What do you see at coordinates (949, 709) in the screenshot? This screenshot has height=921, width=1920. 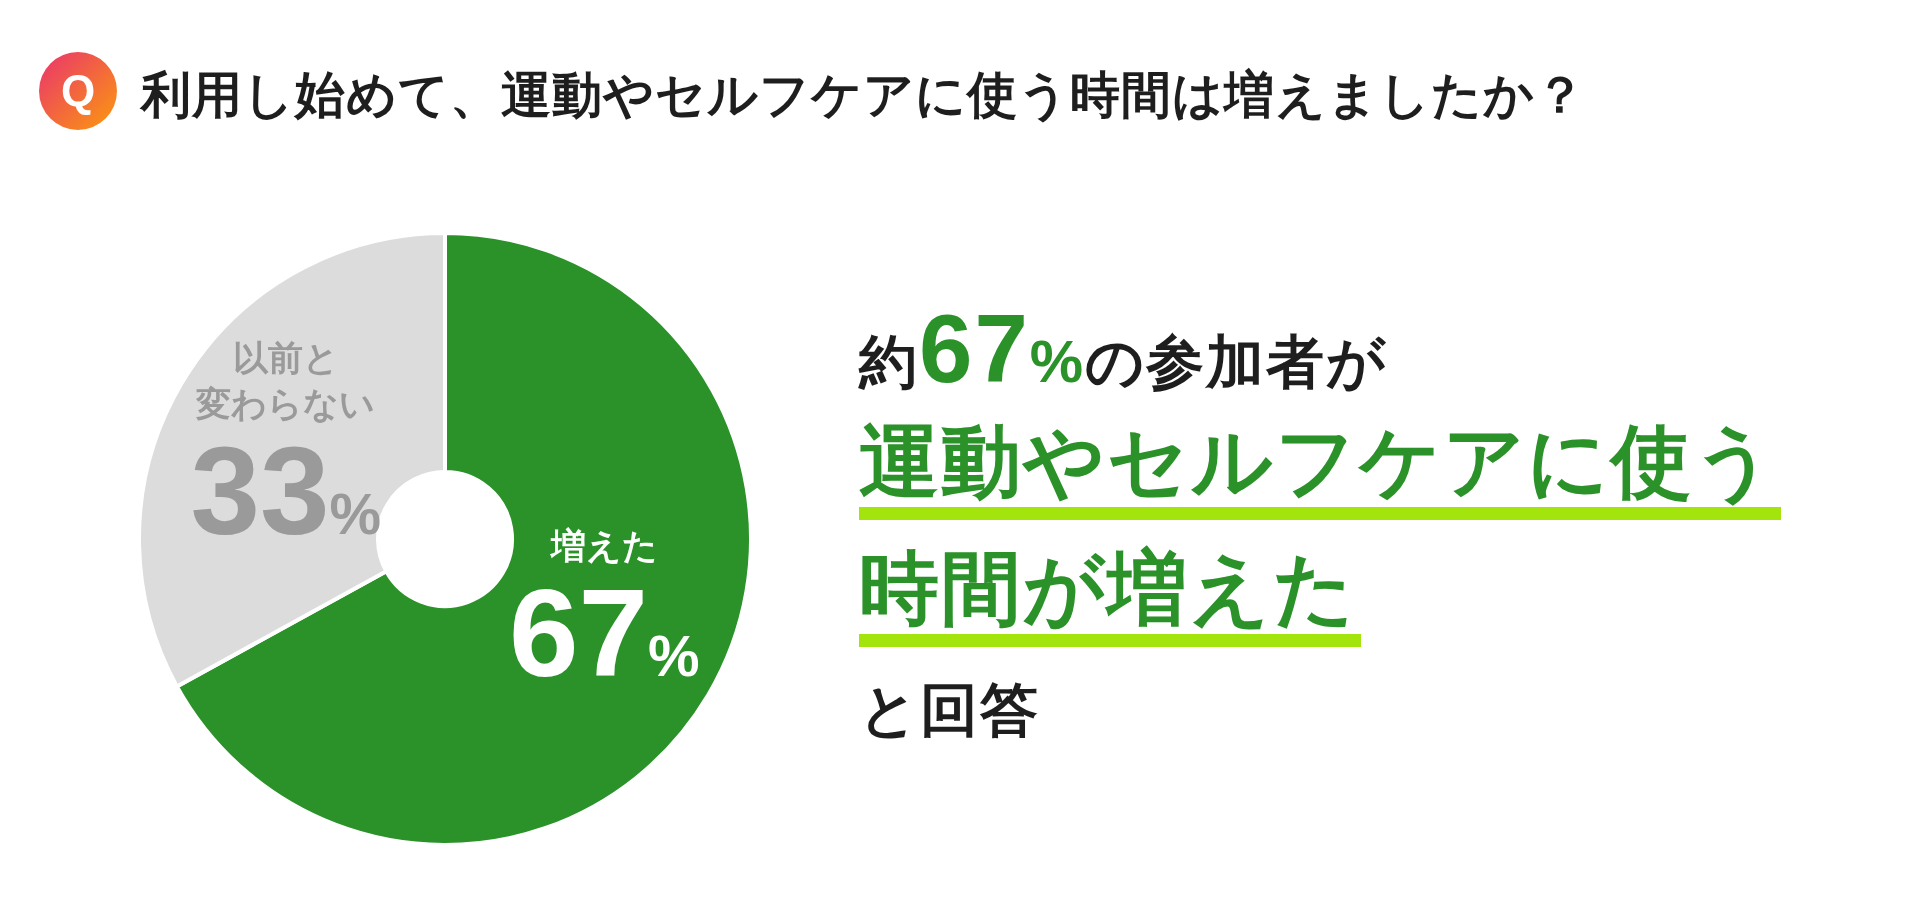 I see `annotation: と回答` at bounding box center [949, 709].